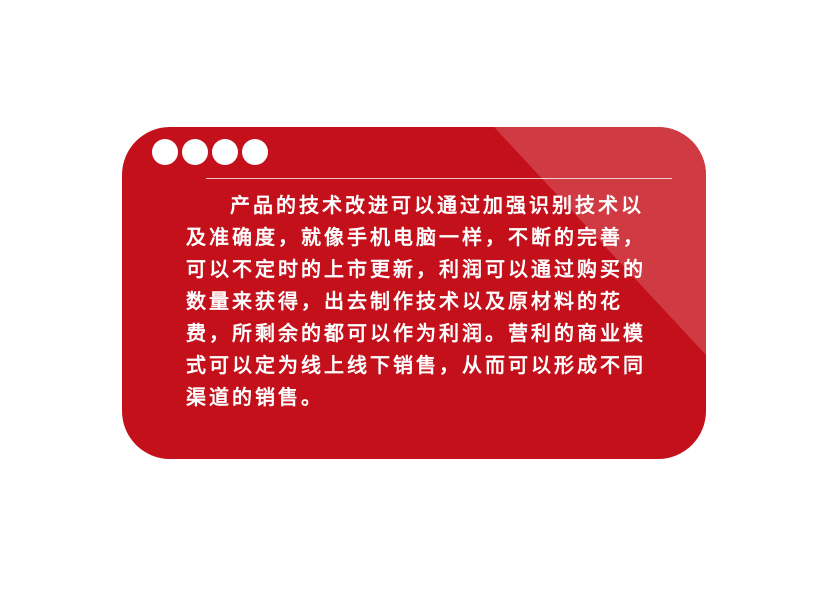 This screenshot has width=832, height=599. What do you see at coordinates (439, 178) in the screenshot?
I see `header-divider` at bounding box center [439, 178].